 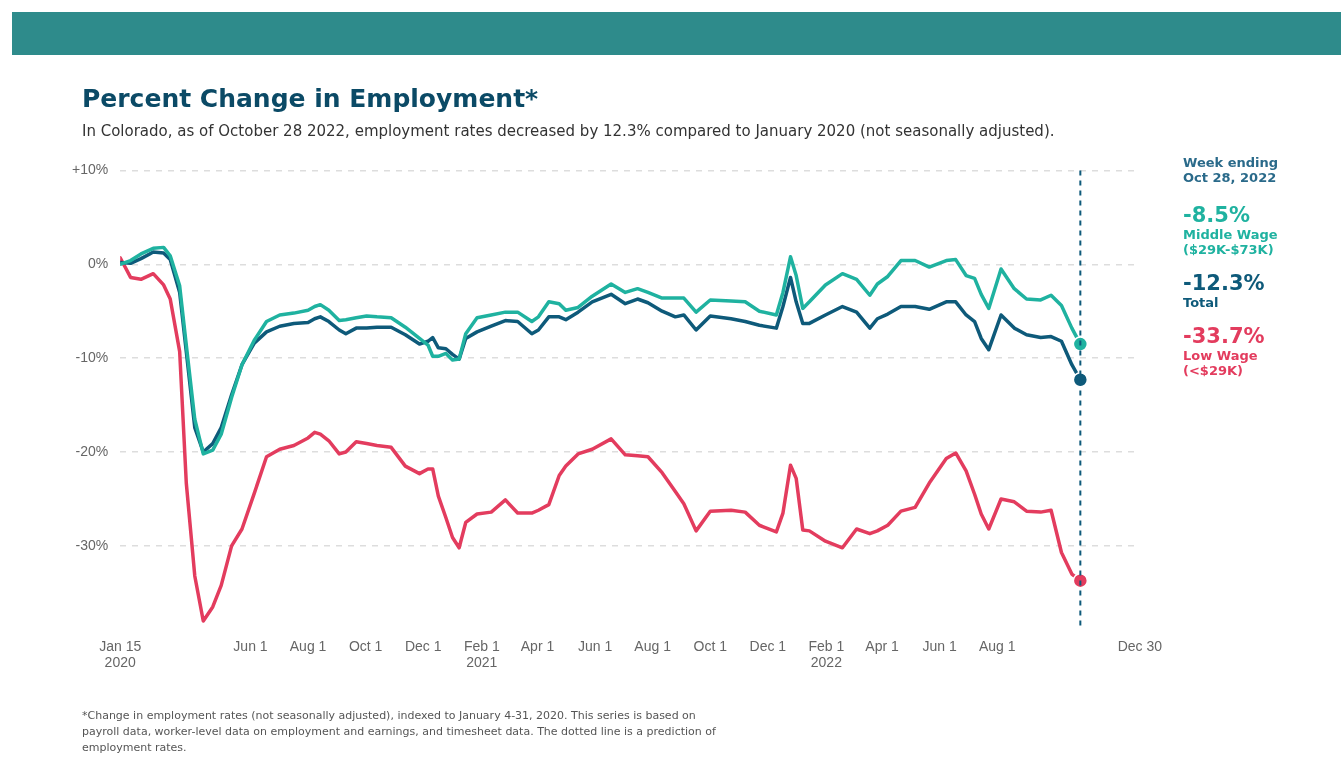 What do you see at coordinates (826, 654) in the screenshot?
I see `x-tick-label: Feb 1 2022` at bounding box center [826, 654].